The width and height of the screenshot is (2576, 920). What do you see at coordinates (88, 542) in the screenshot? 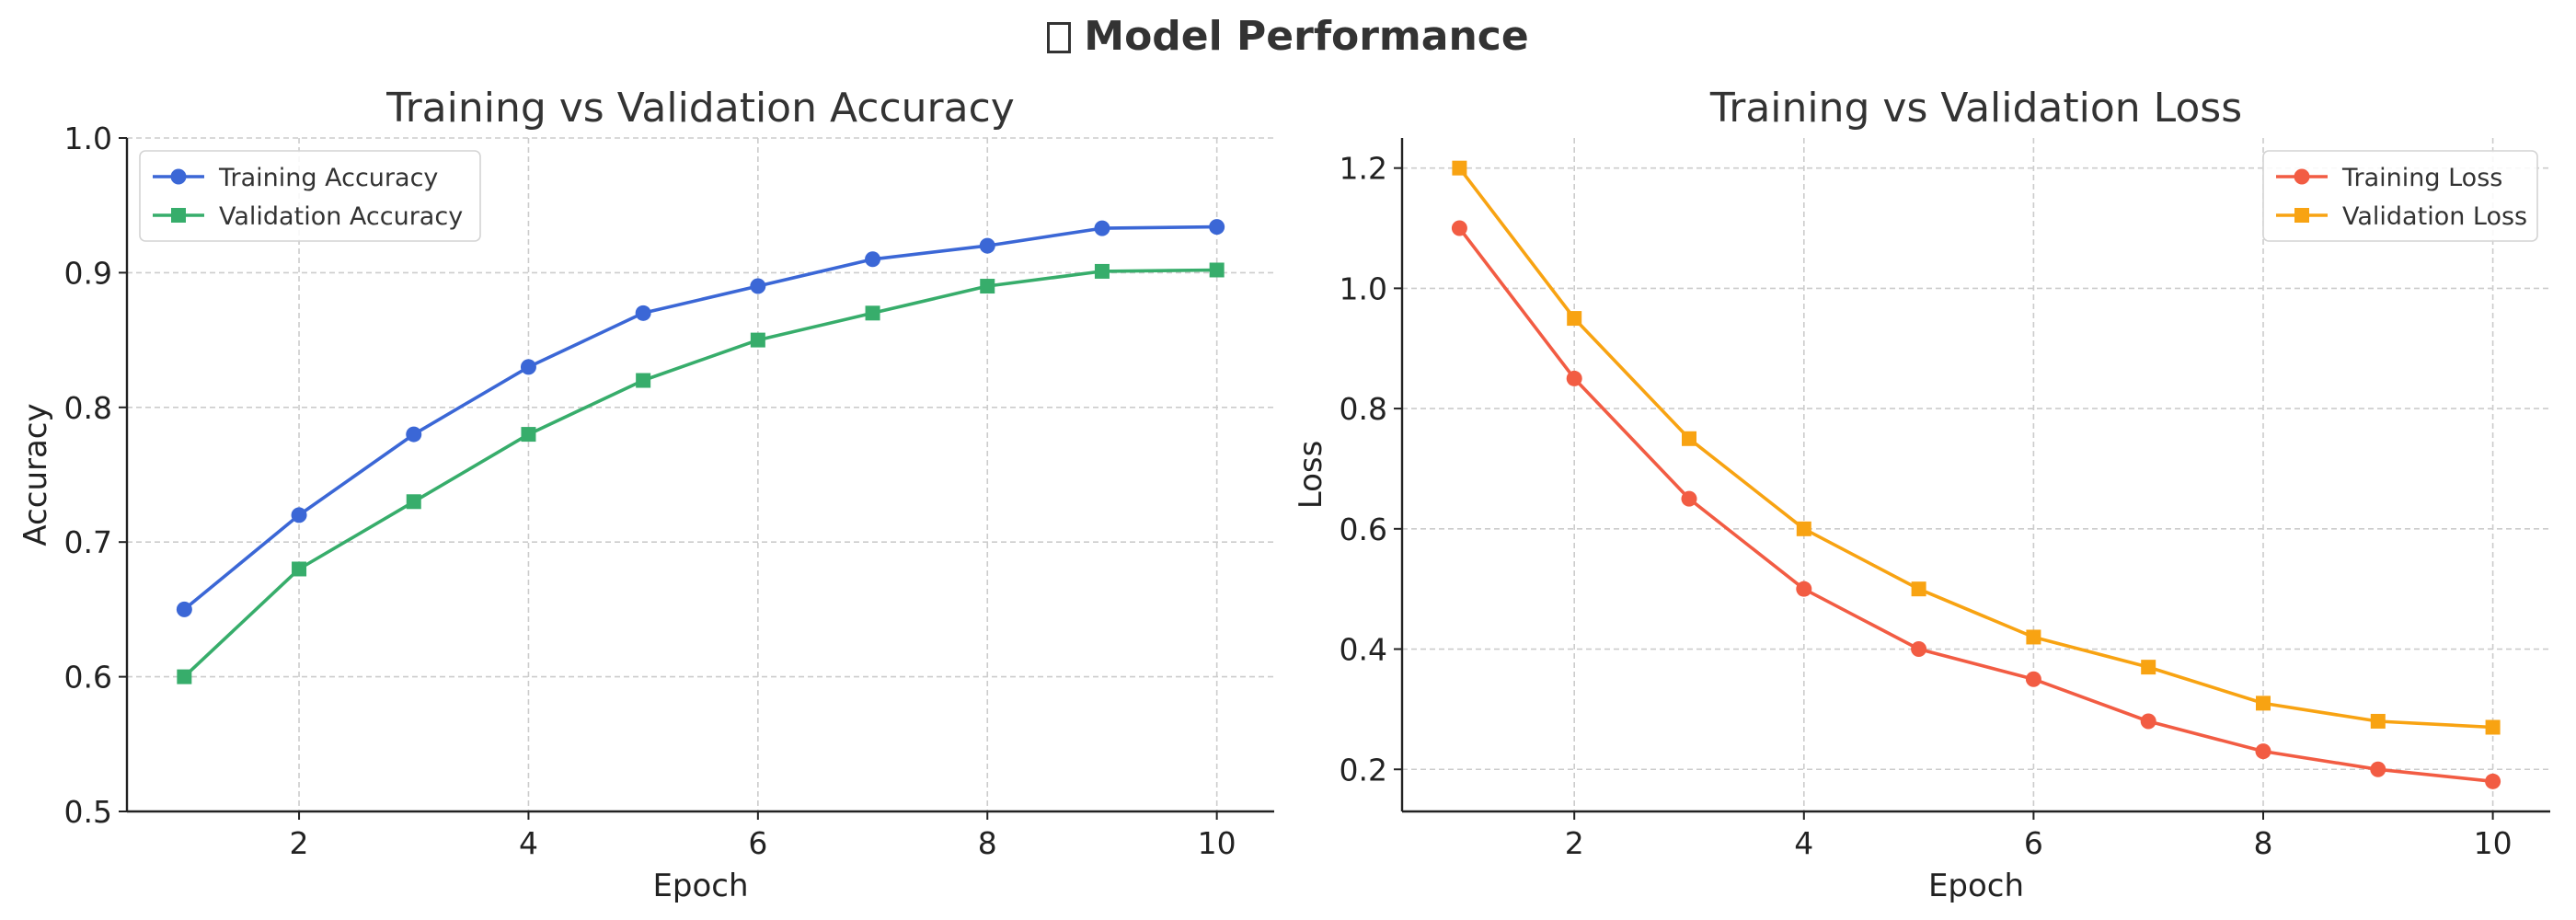
I see `y-tick-label: 0.7` at bounding box center [88, 542].